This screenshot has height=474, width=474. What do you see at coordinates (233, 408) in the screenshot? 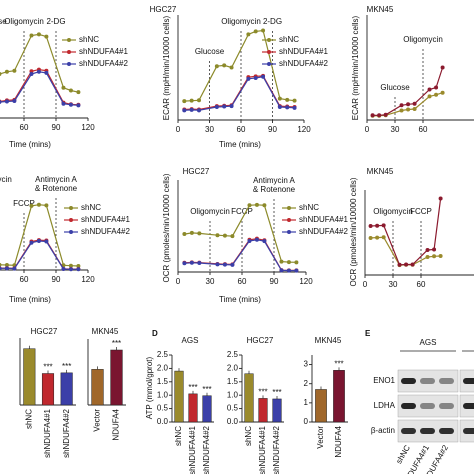
I see `y-tick-label: 0.5` at bounding box center [233, 408].